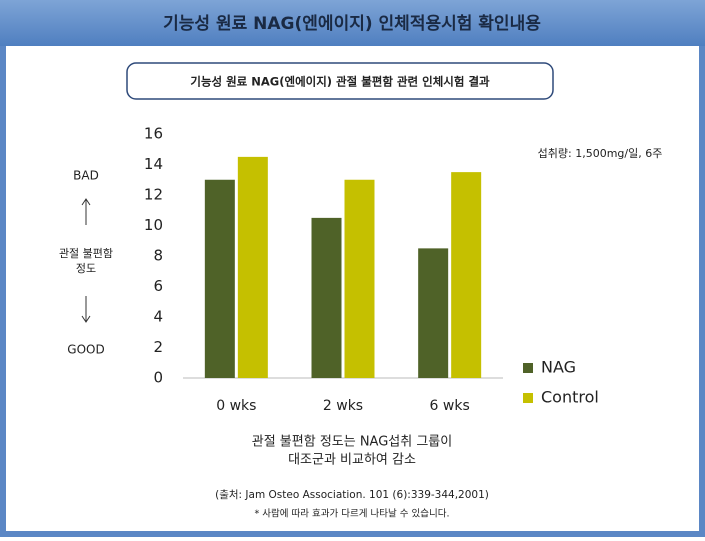 Image resolution: width=705 pixels, height=541 pixels. I want to click on header-band, so click(352, 23).